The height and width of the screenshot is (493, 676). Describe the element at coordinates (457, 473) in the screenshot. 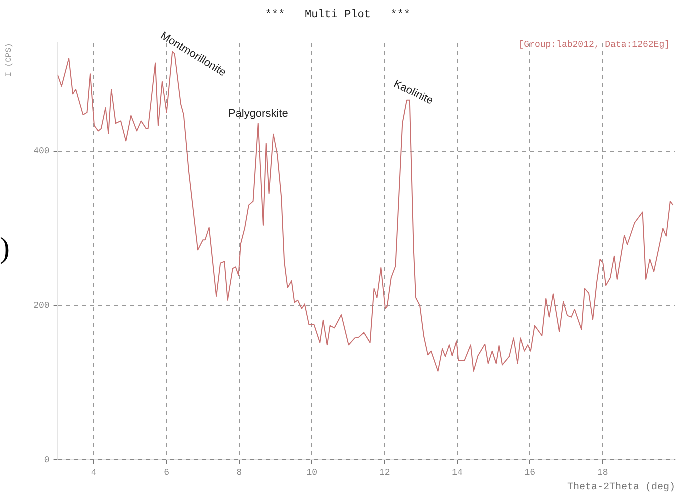

I see `x-tick-label: 14` at that location.